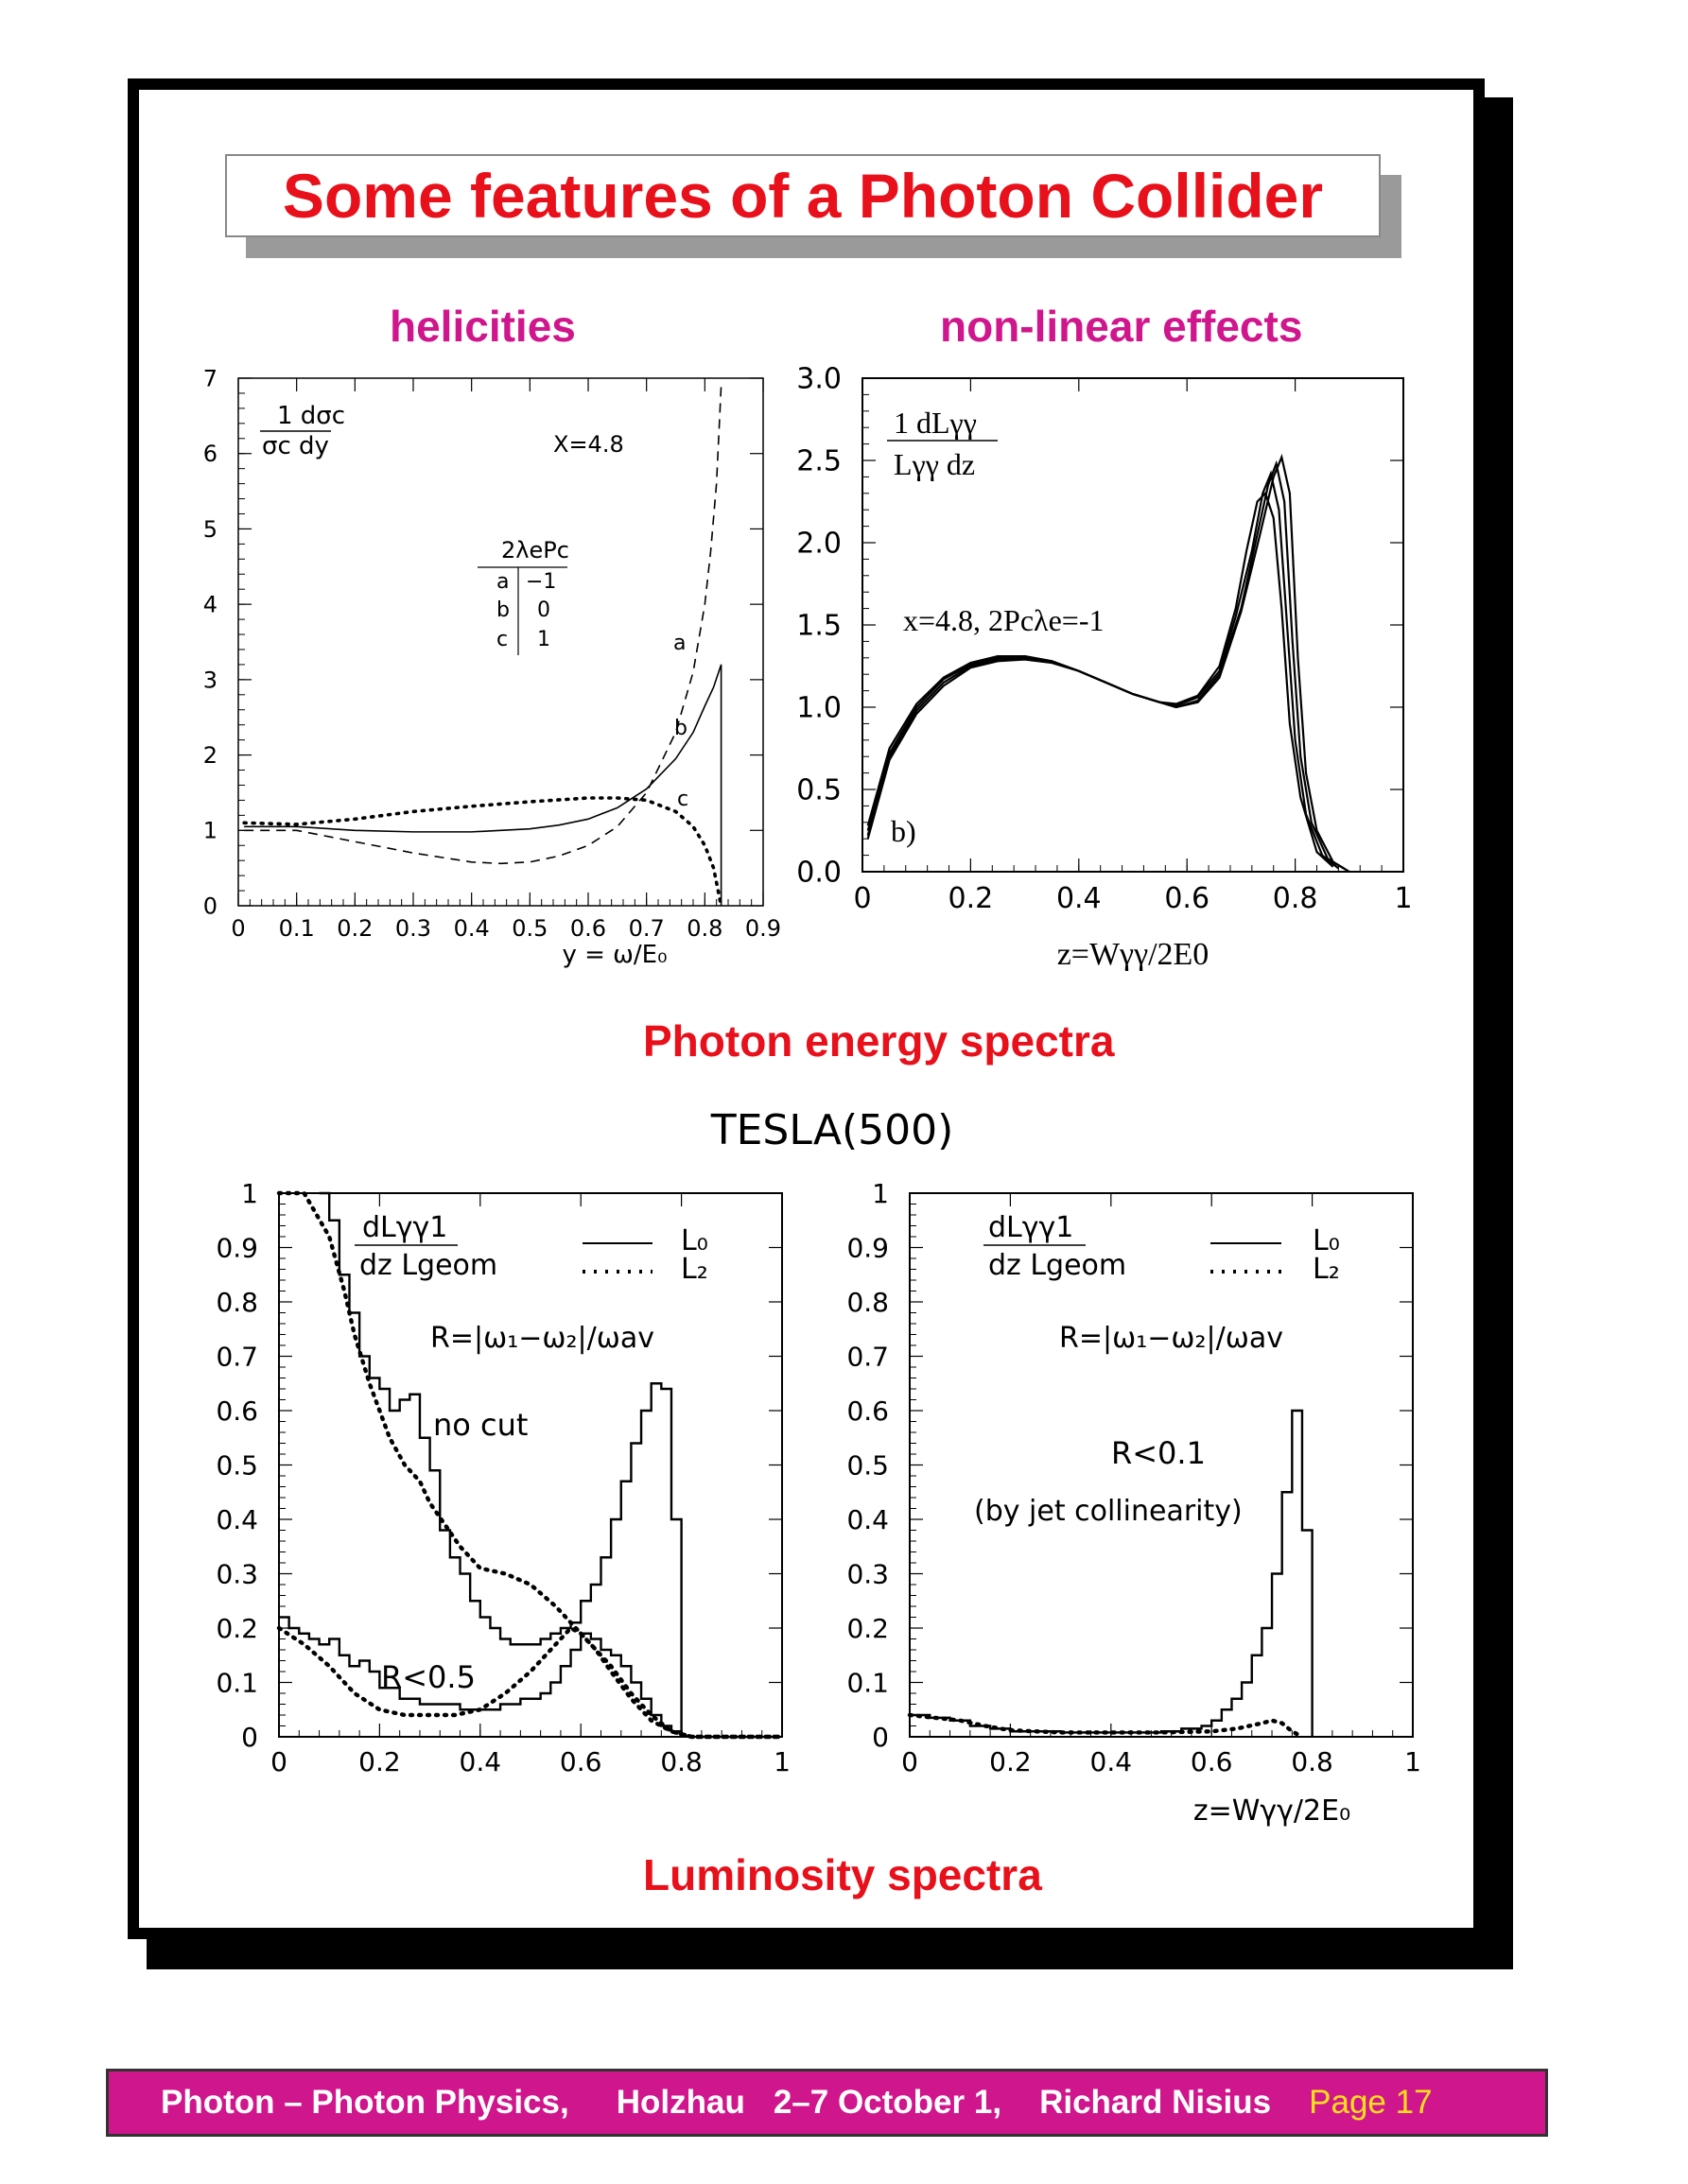  Describe the element at coordinates (1133, 954) in the screenshot. I see `nonlinear-xlabel: z=Wγγ/2E0` at that location.